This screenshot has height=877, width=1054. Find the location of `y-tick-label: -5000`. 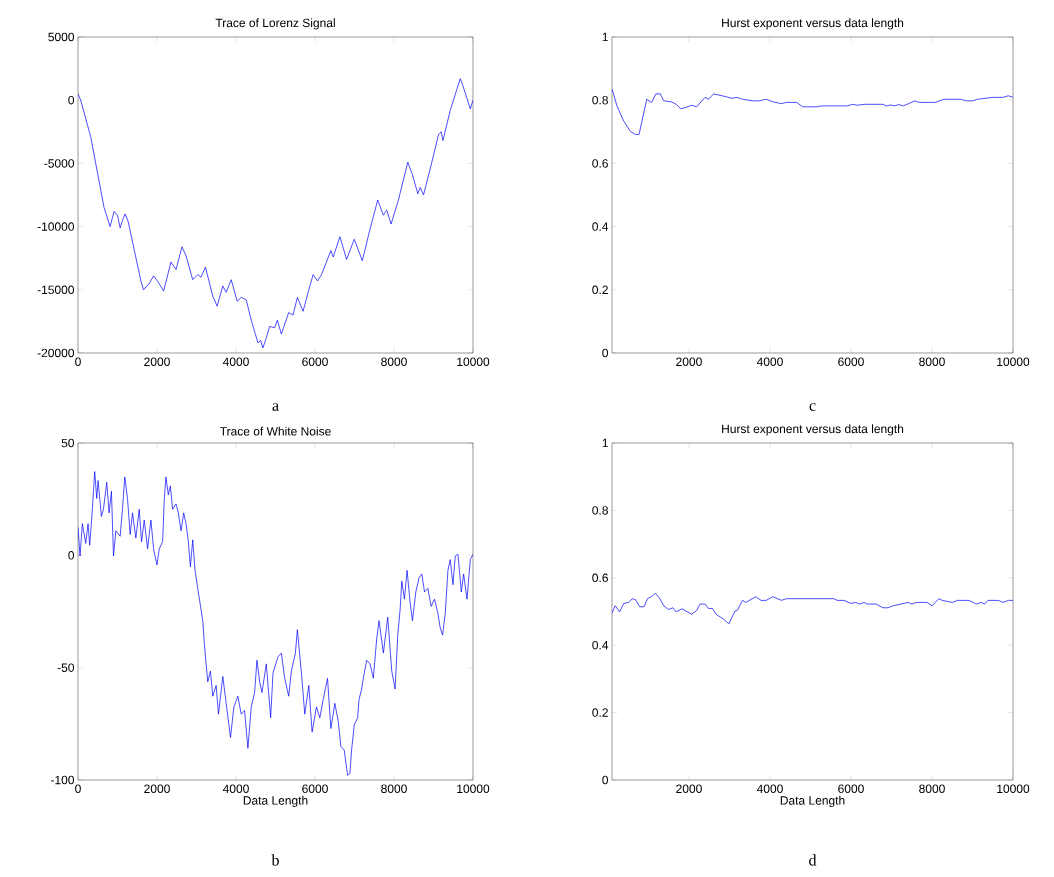

y-tick-label: -5000 is located at coordinates (59, 163).